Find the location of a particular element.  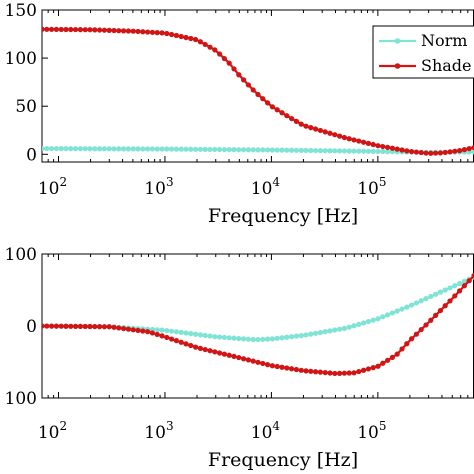

x-tick-exponent: 2 is located at coordinates (63, 182).